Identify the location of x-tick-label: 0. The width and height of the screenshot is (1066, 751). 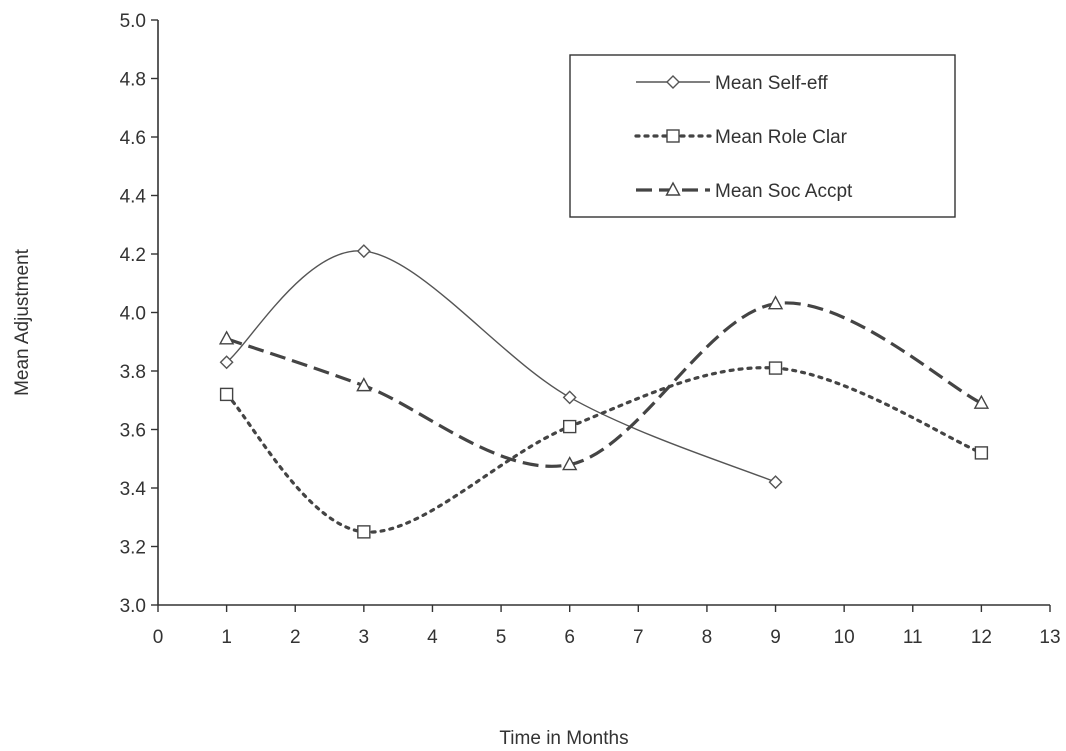
(158, 637).